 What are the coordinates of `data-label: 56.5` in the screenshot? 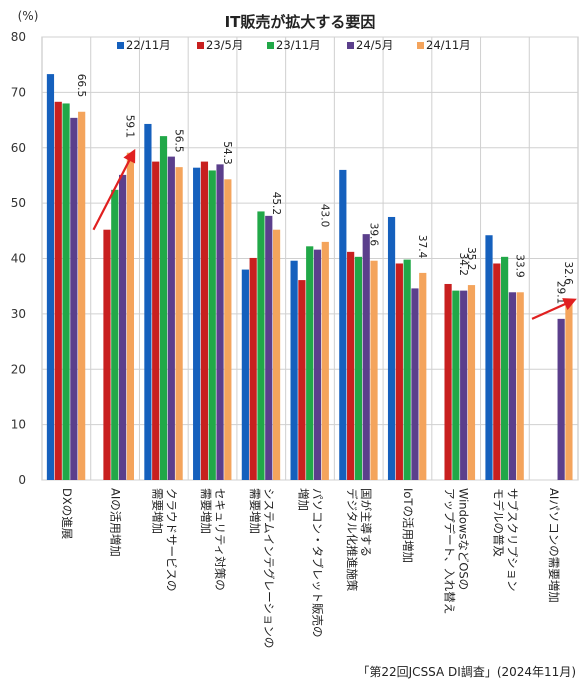 It's located at (178, 140).